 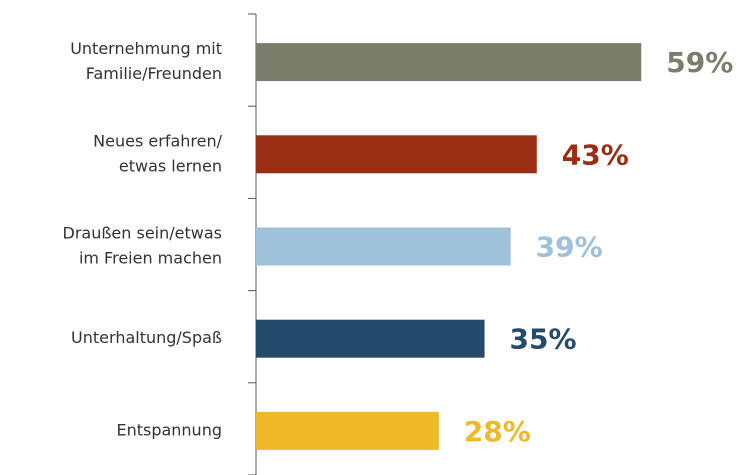 What do you see at coordinates (146, 48) in the screenshot?
I see `category-label: Unternehmung mit` at bounding box center [146, 48].